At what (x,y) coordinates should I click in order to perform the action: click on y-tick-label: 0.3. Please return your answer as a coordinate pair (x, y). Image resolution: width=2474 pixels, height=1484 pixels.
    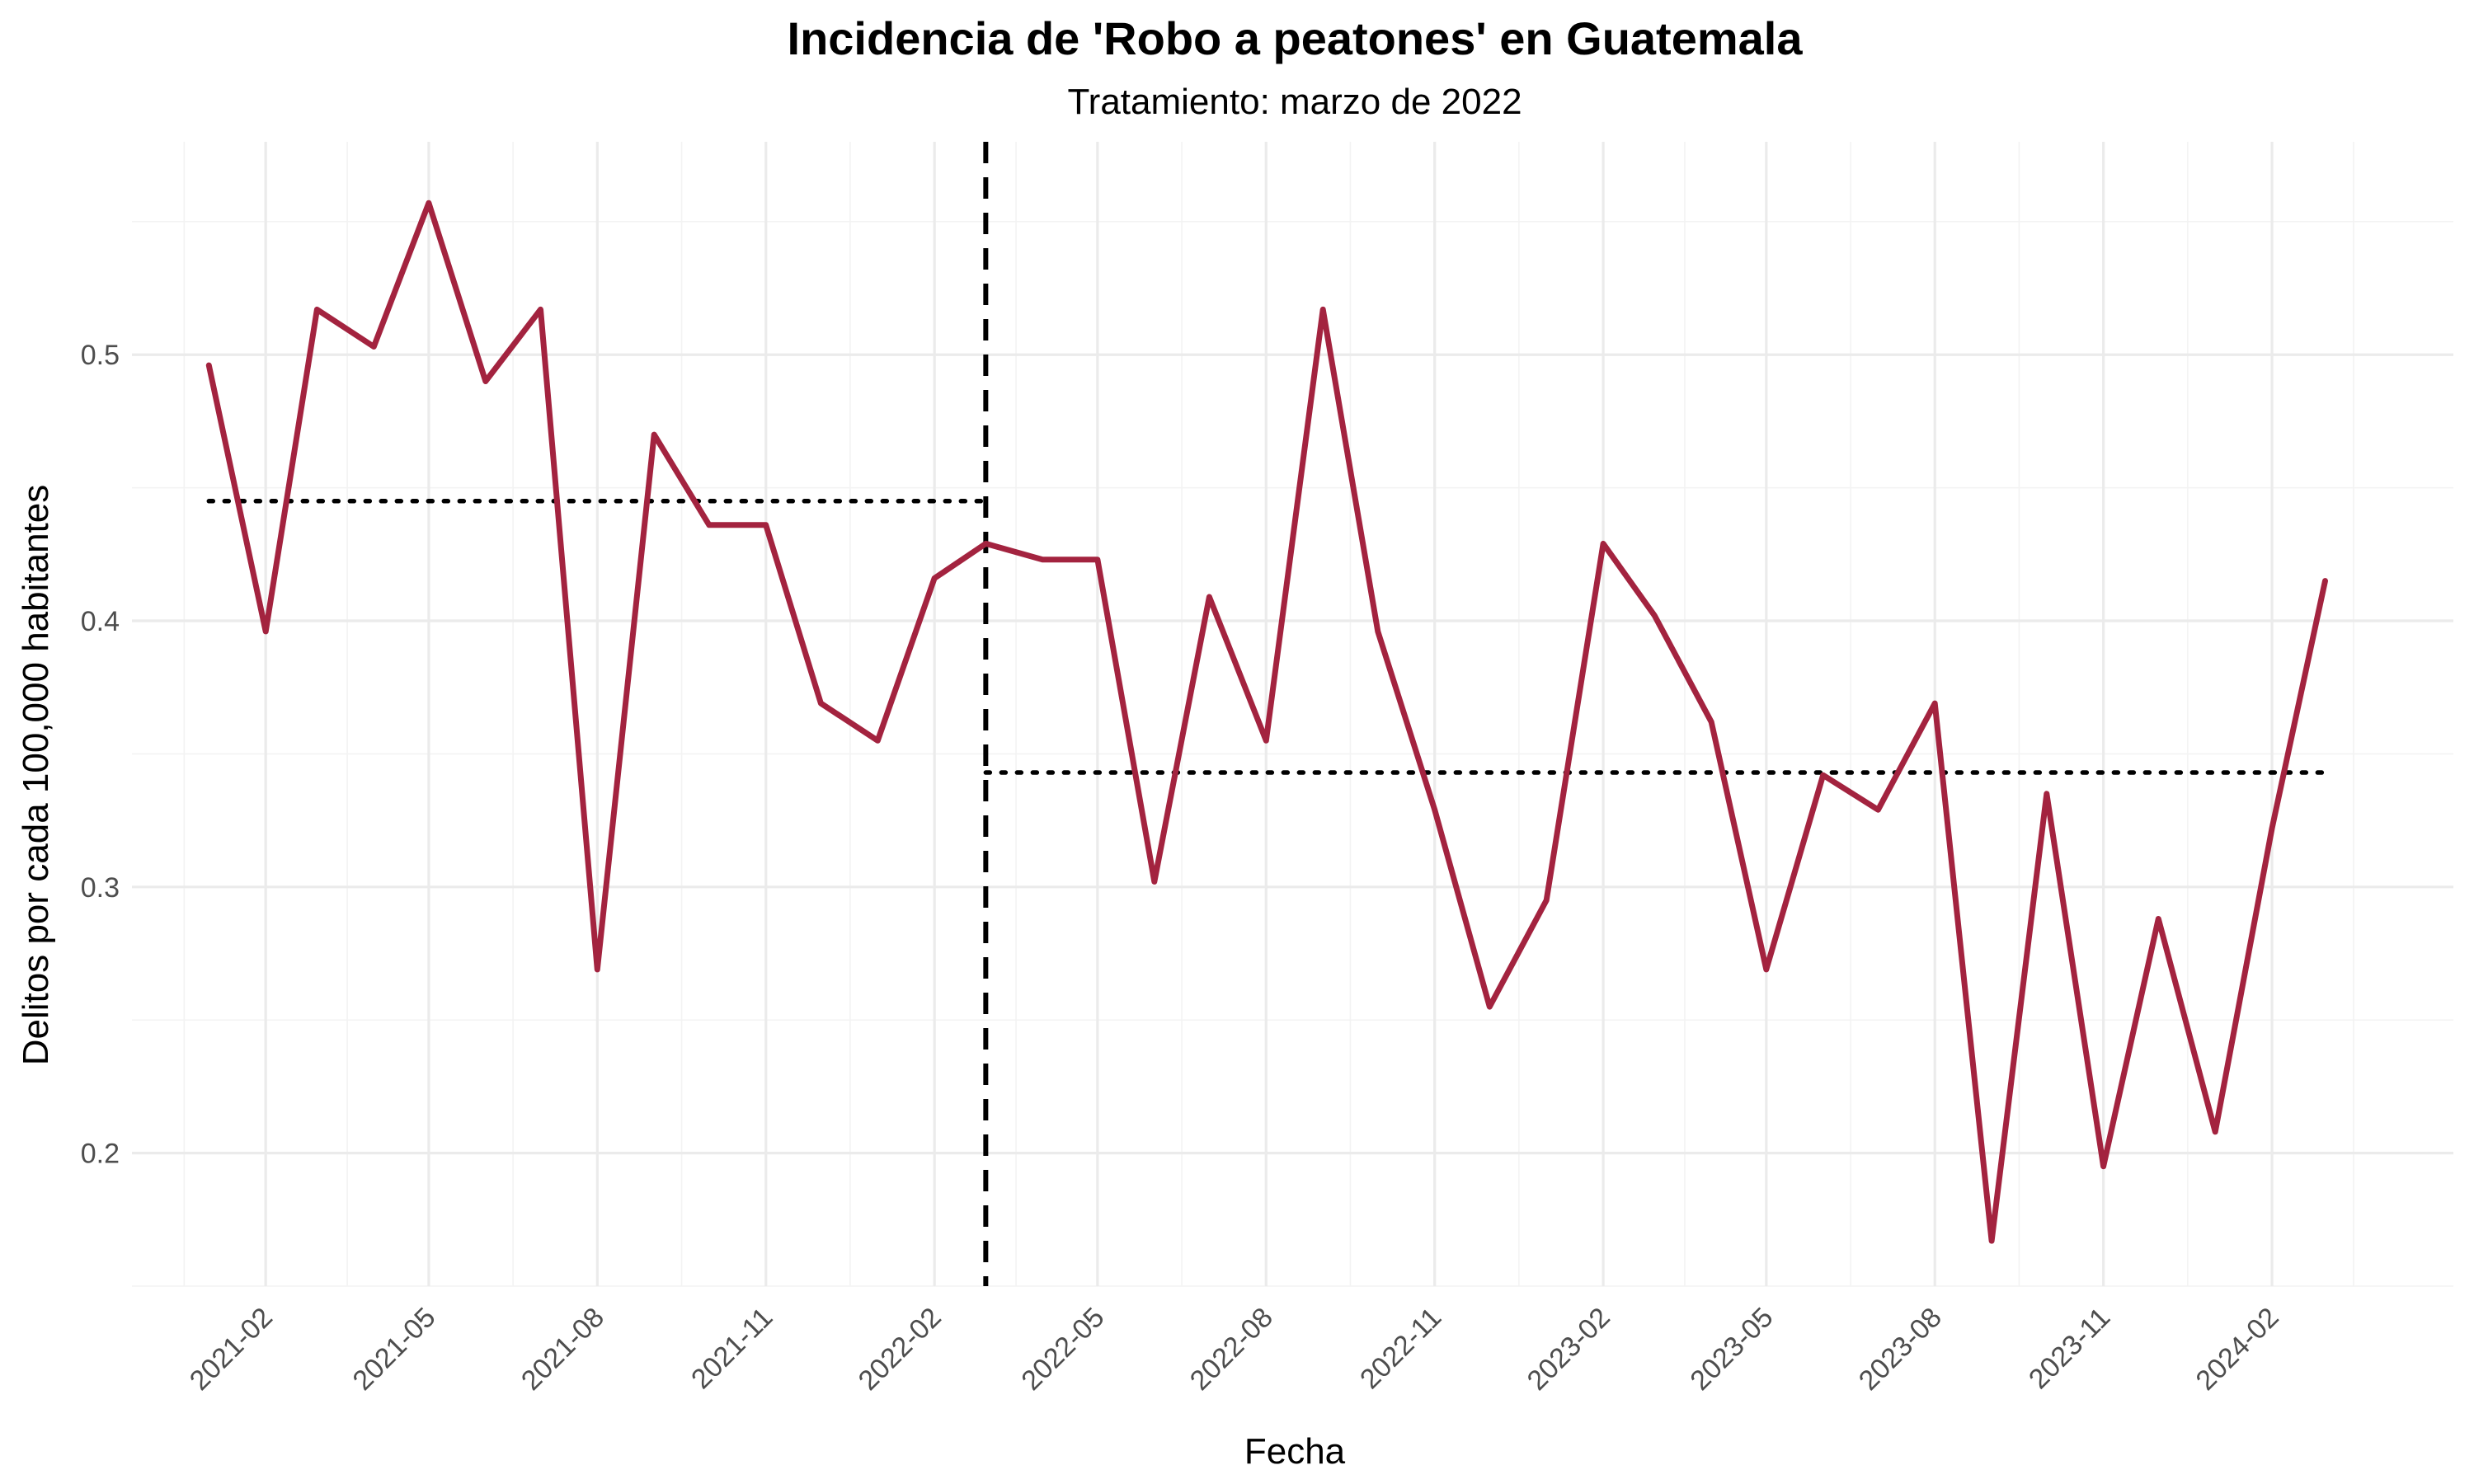
    Looking at the image, I should click on (100, 888).